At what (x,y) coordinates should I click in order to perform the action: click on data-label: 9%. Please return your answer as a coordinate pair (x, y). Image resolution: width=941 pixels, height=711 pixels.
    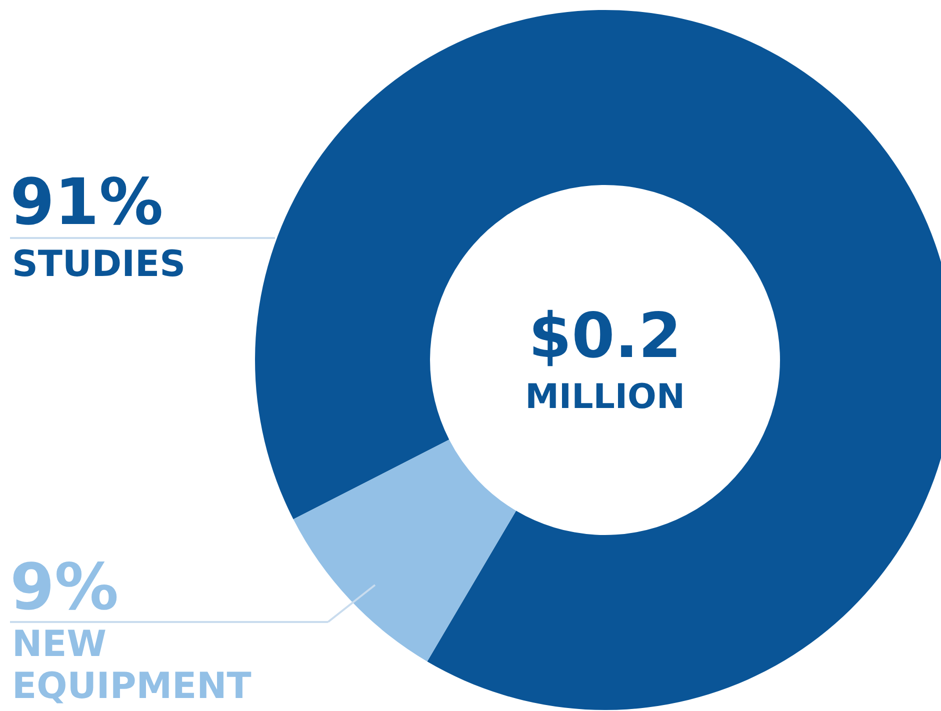
    Looking at the image, I should click on (64, 588).